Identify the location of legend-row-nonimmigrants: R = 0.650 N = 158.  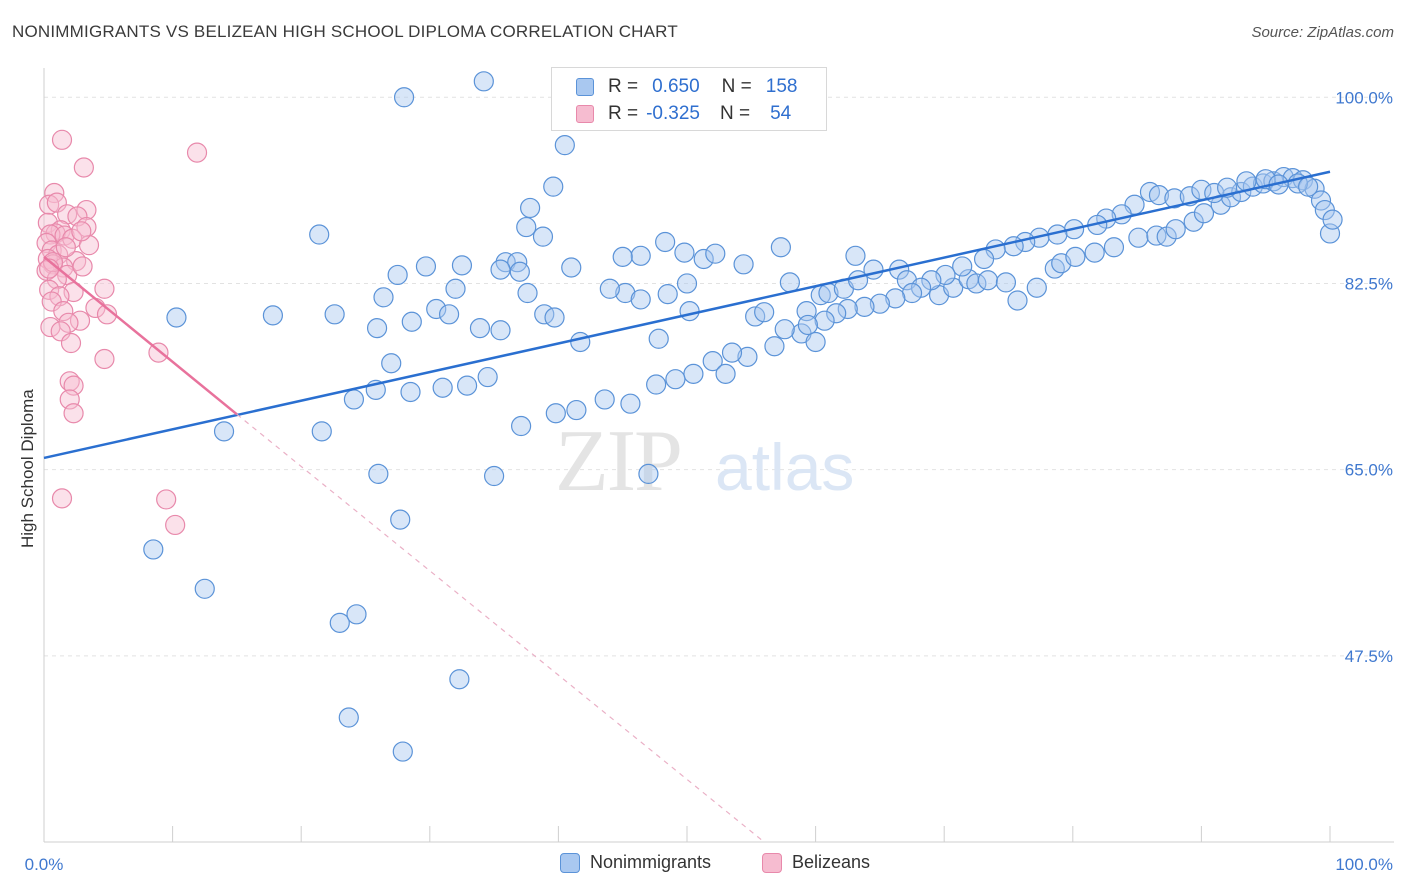
(686, 87).